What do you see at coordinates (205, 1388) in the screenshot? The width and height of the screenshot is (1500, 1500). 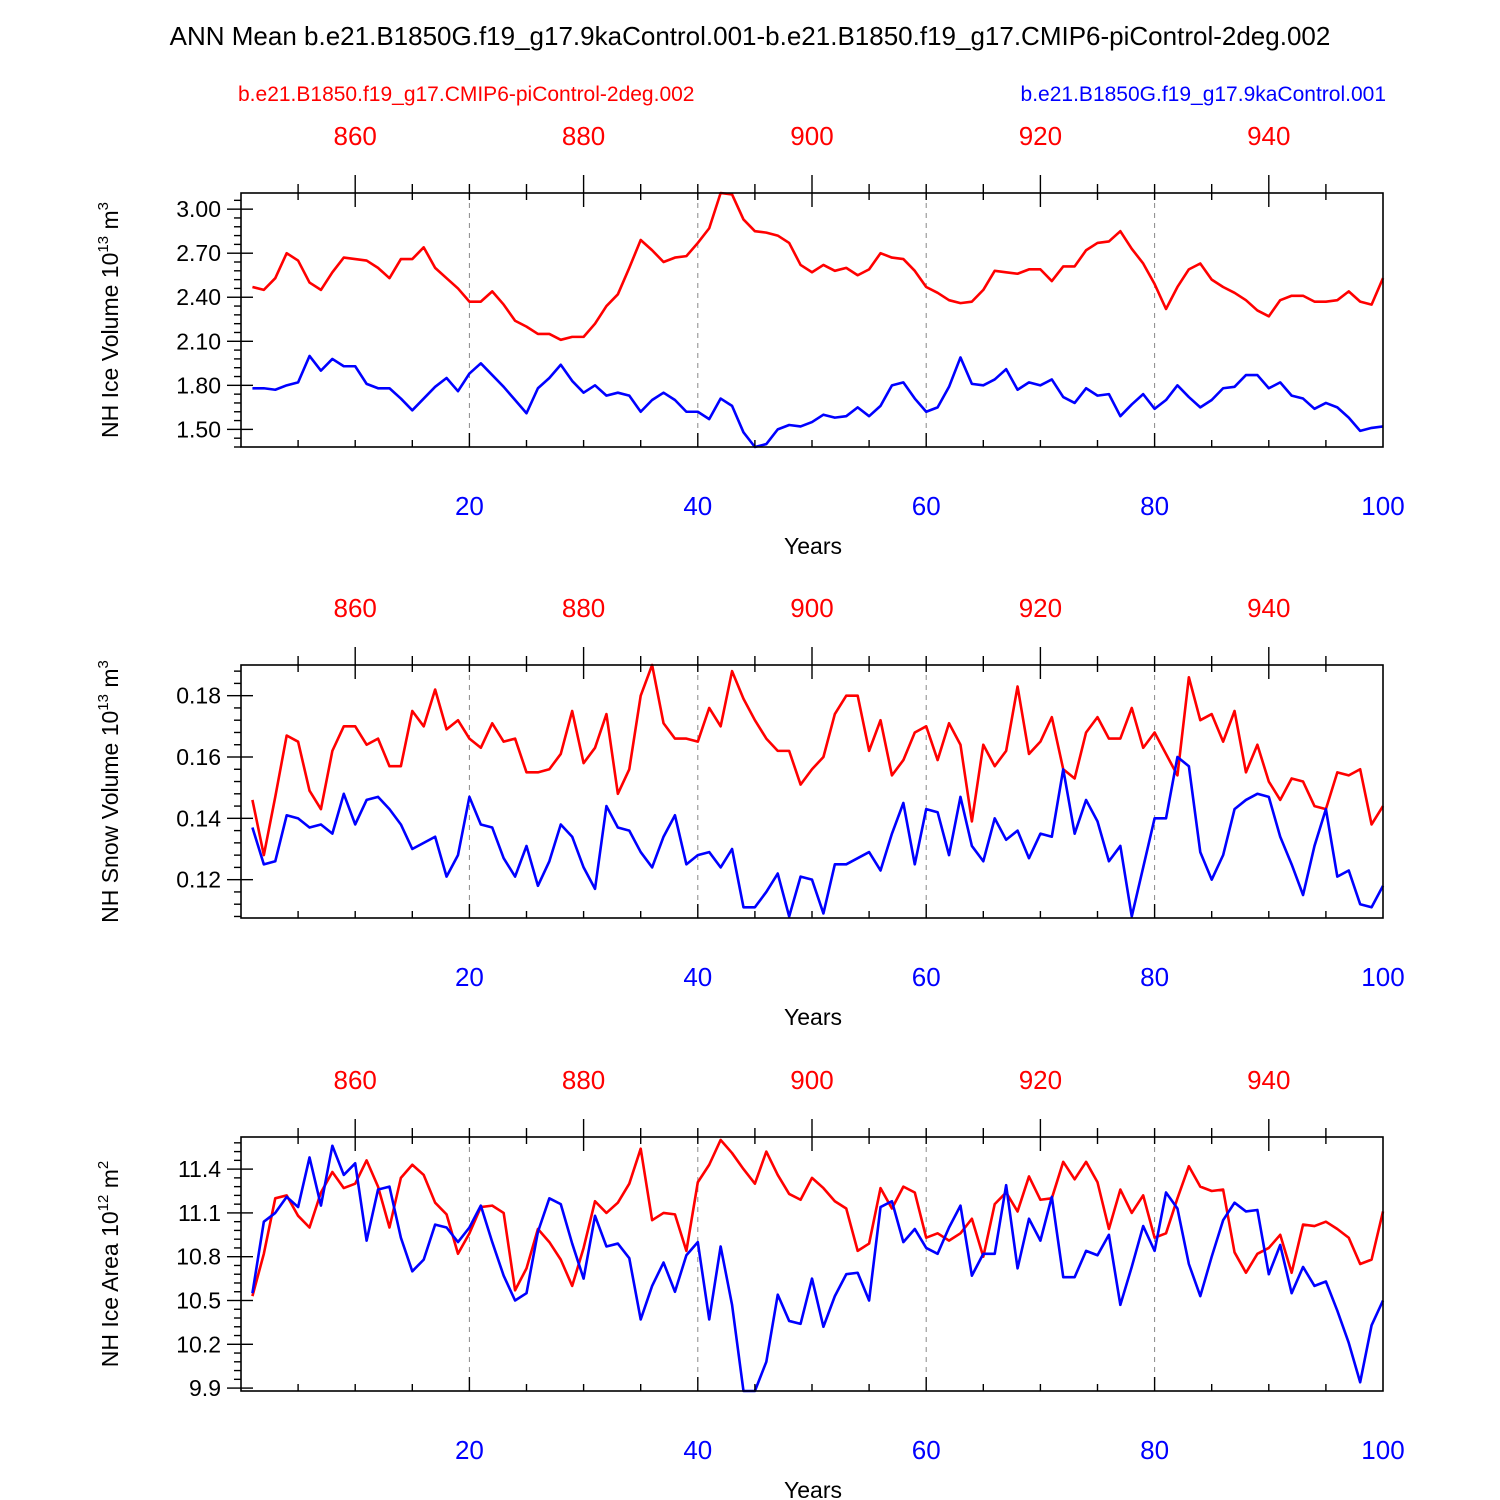 I see `y-tick-label: 9.9` at bounding box center [205, 1388].